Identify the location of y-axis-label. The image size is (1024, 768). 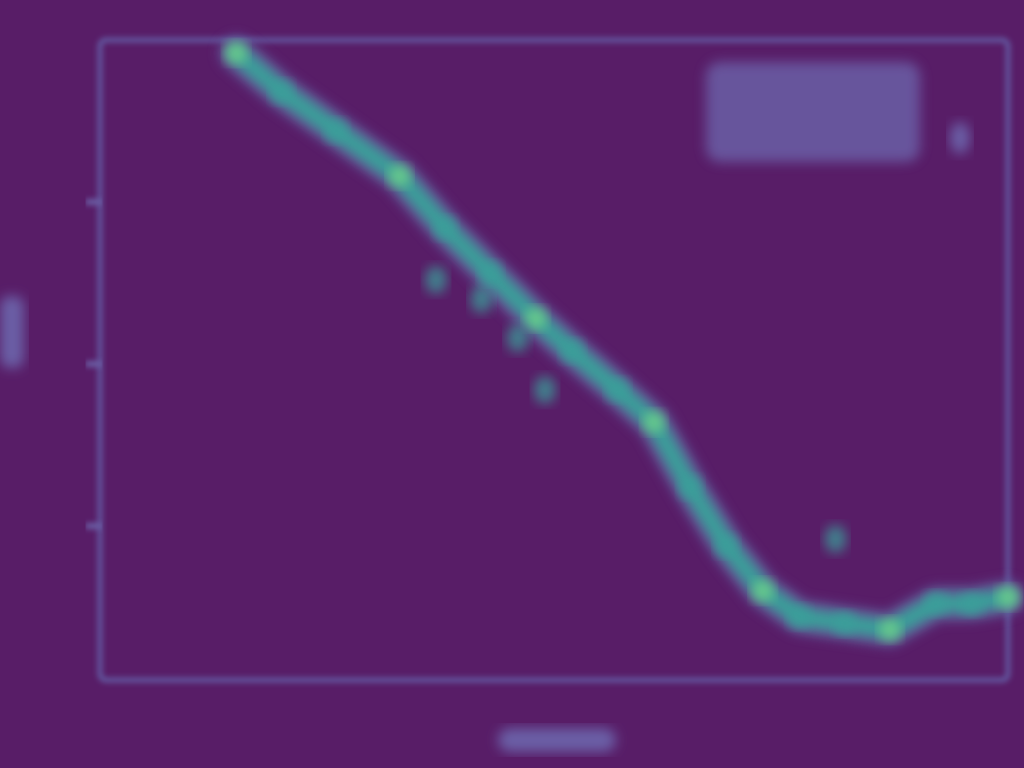
(12, 332).